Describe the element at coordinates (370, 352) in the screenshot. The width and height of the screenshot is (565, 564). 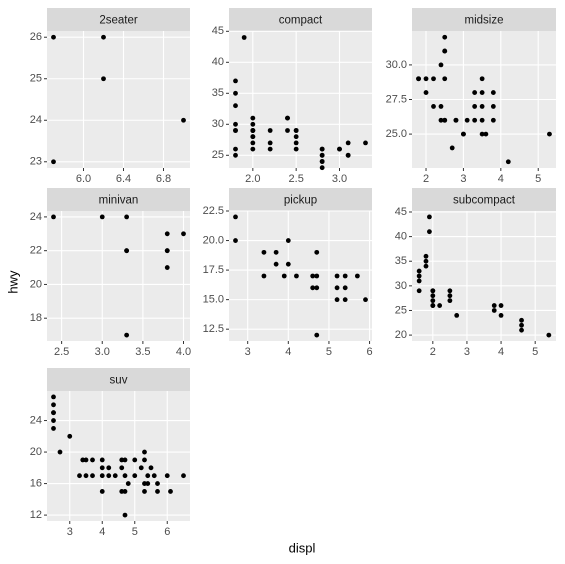
I see `x-tick-label: 6` at that location.